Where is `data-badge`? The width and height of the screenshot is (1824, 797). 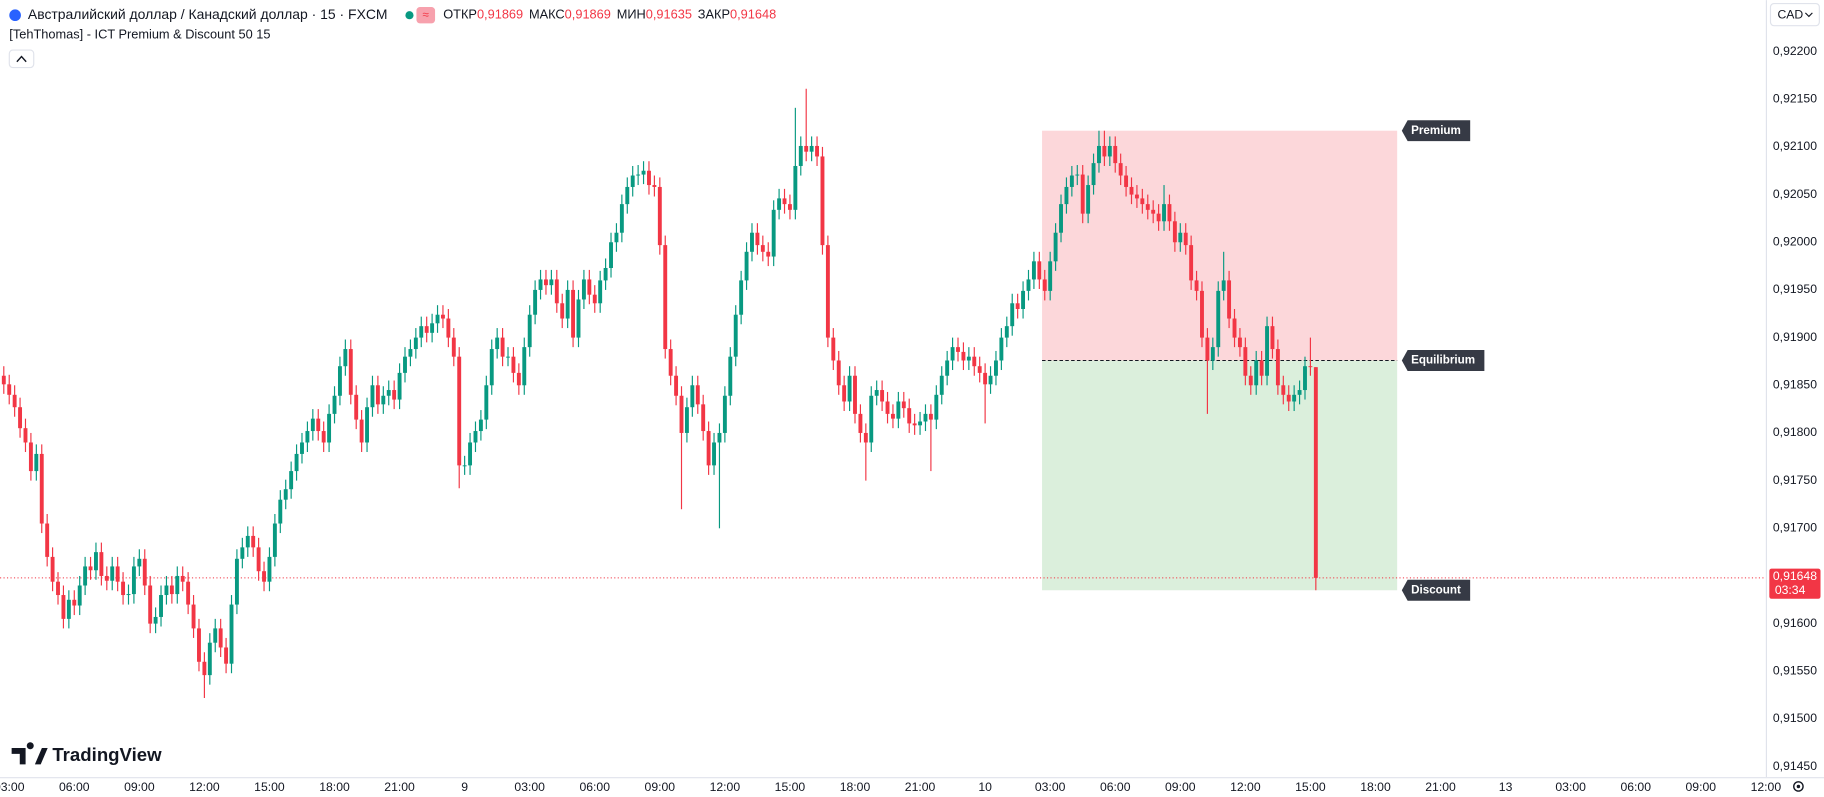
data-badge is located at coordinates (426, 15).